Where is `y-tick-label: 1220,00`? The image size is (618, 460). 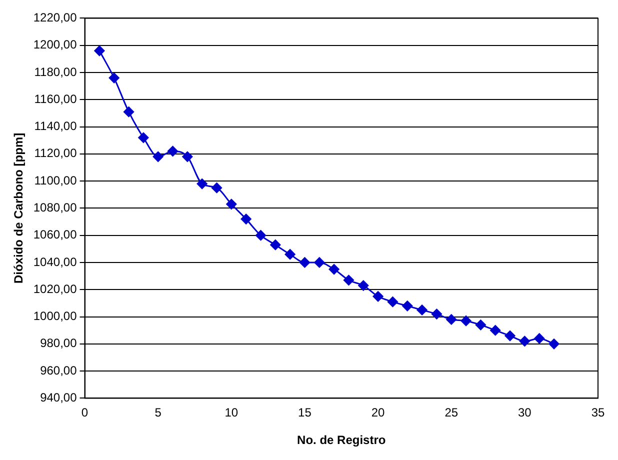
y-tick-label: 1220,00 is located at coordinates (55, 17).